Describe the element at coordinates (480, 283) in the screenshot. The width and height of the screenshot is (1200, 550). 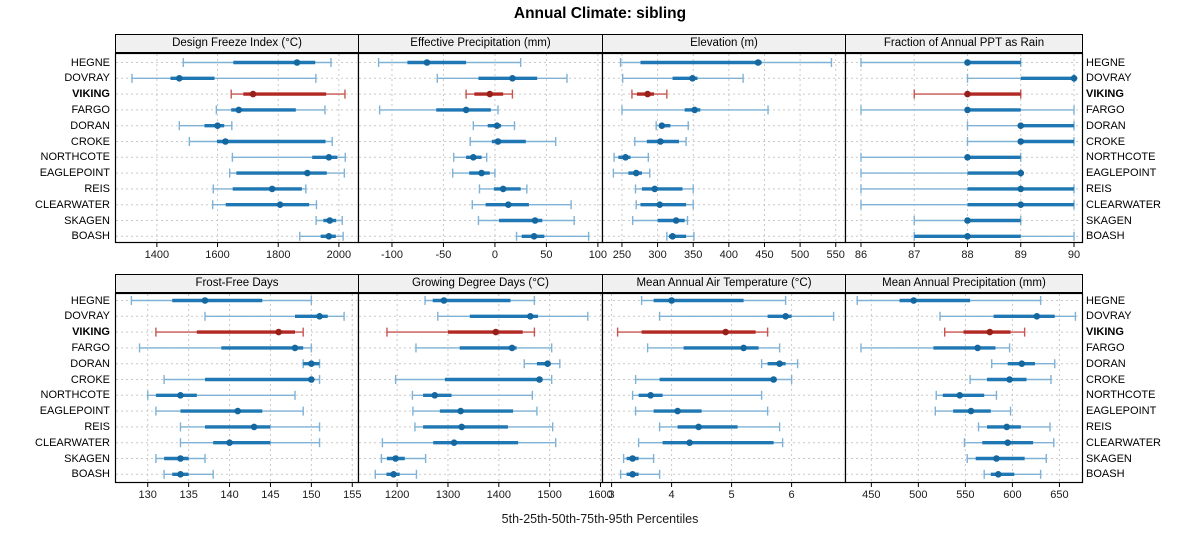
I see `panel-header-growing-degree-days-c: Growing Degree Days (°C)` at that location.